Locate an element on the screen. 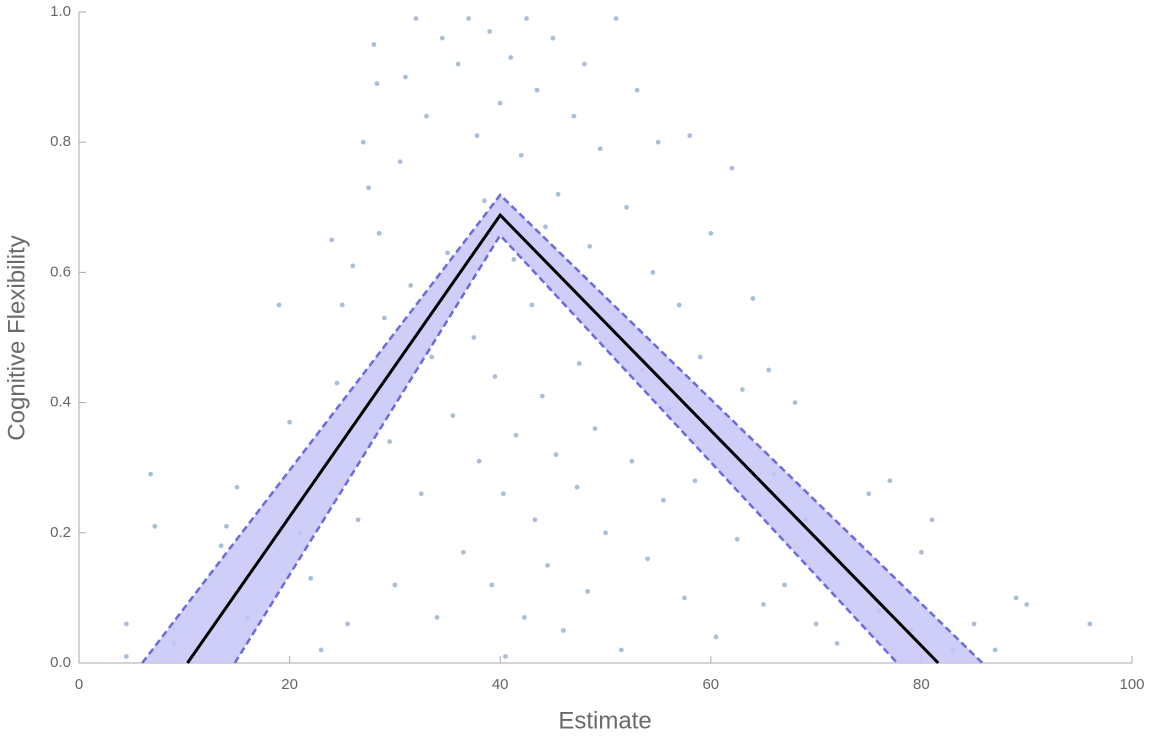 Image resolution: width=1152 pixels, height=744 pixels. x-tick-label: 100 is located at coordinates (1131, 684).